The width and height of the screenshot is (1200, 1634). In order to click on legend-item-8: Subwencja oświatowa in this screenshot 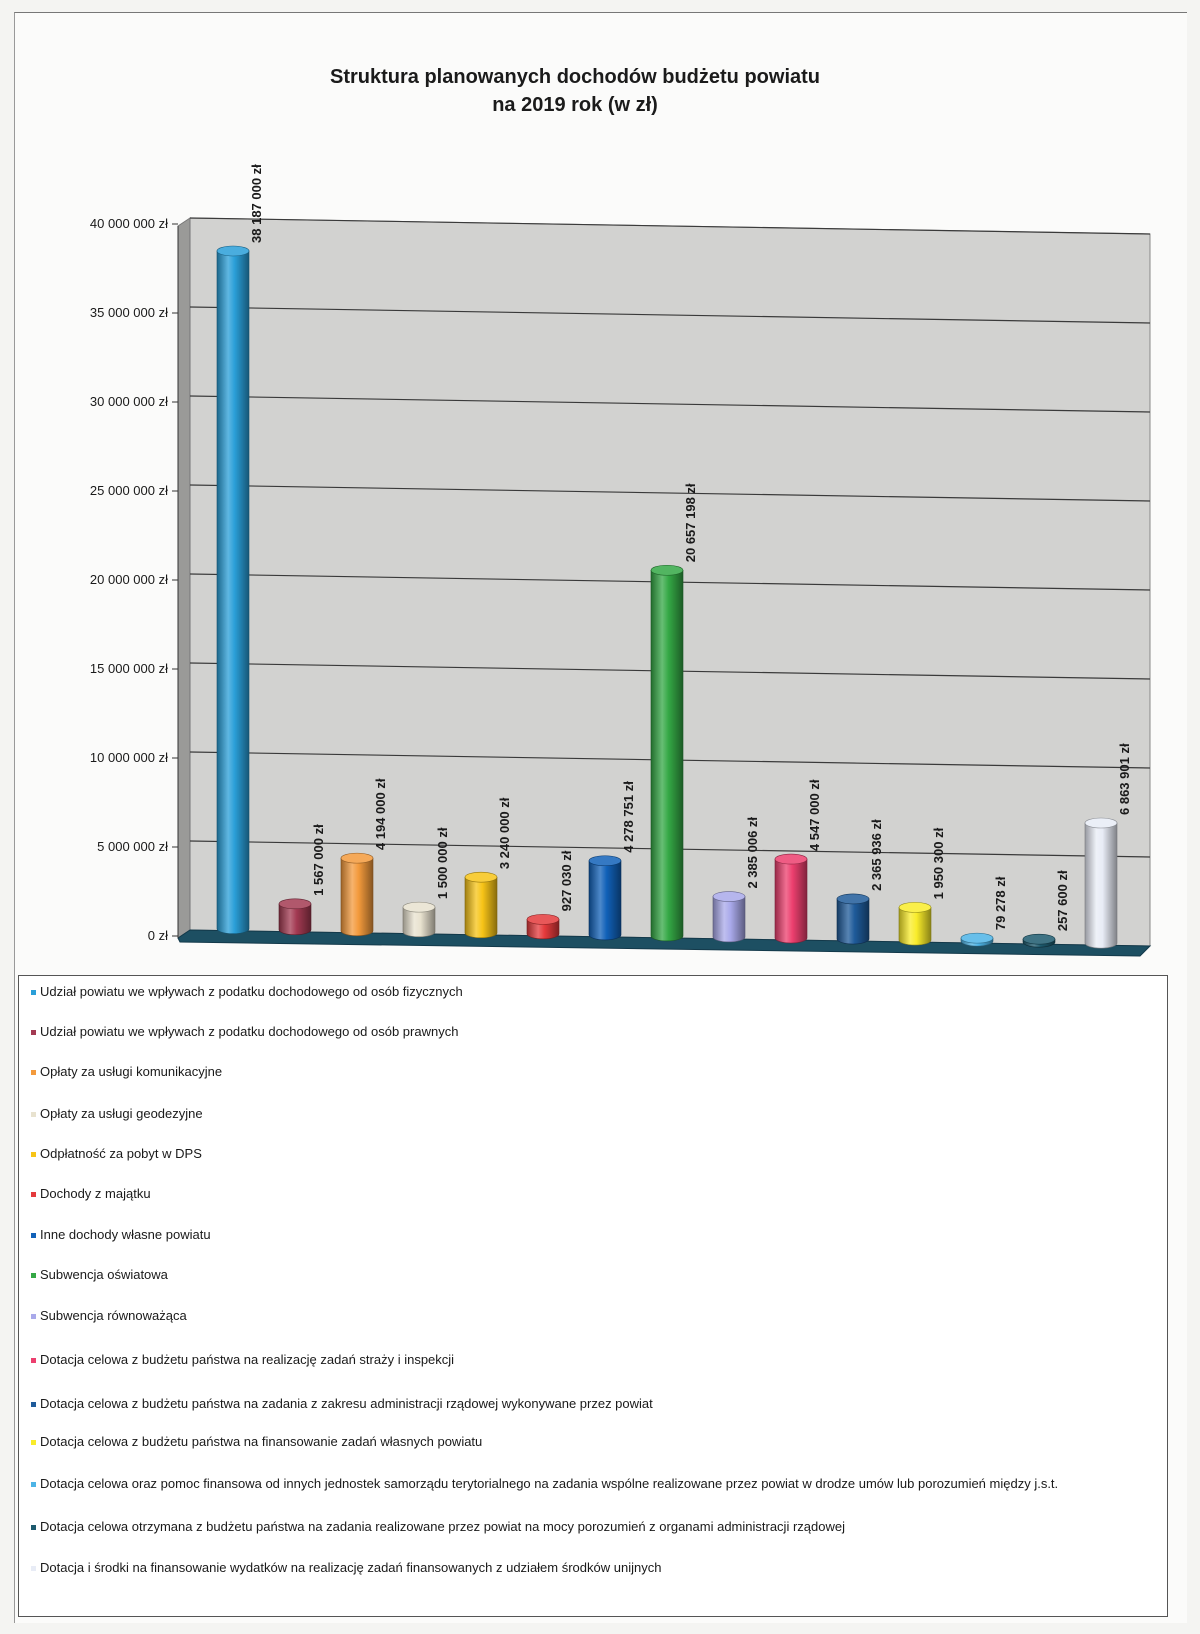, I will do `click(99, 1274)`.